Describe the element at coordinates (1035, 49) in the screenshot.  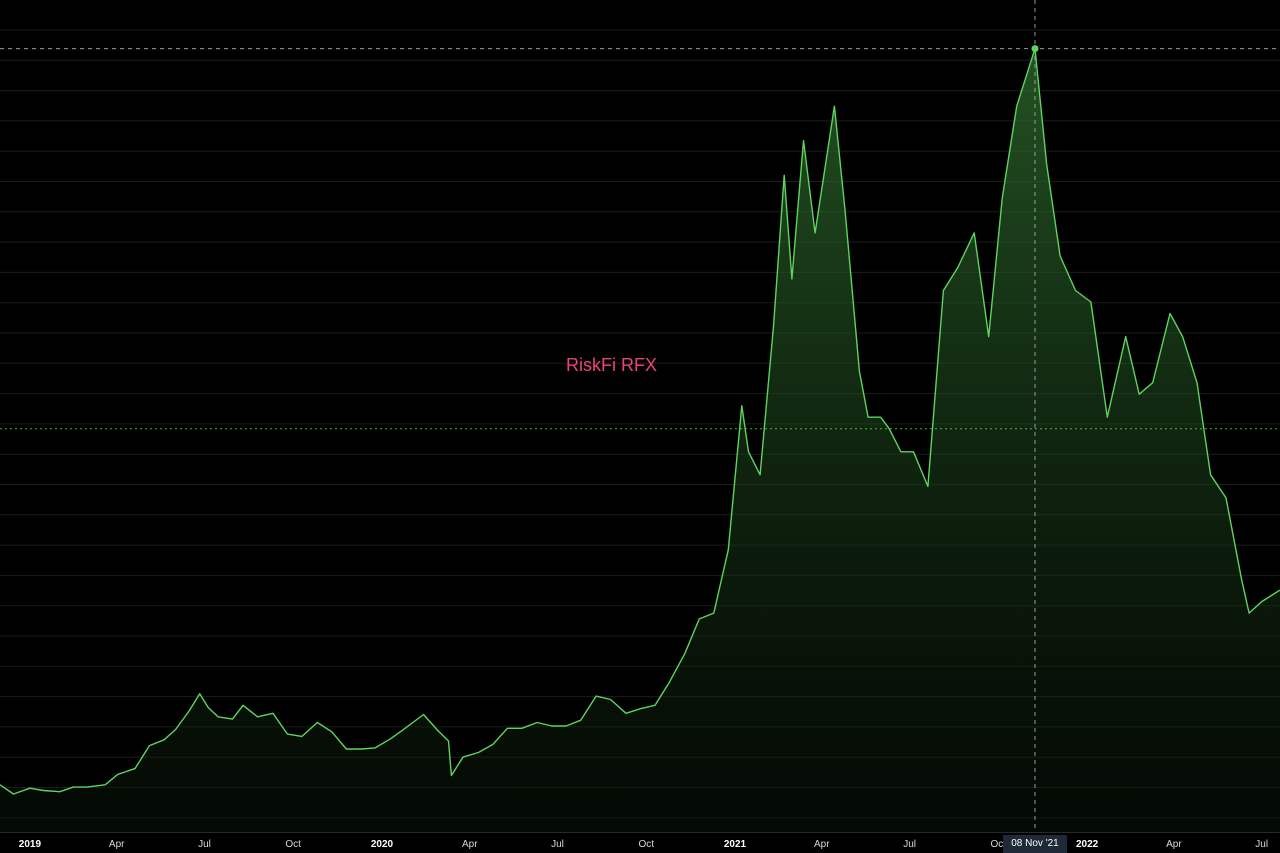
I see `crosshair-point` at that location.